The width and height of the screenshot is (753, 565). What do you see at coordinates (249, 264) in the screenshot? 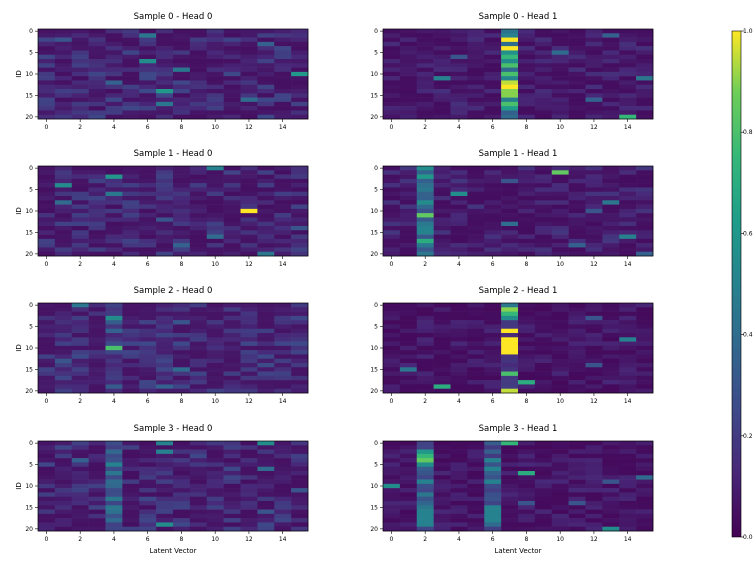
I see `x-tick-label: 12` at bounding box center [249, 264].